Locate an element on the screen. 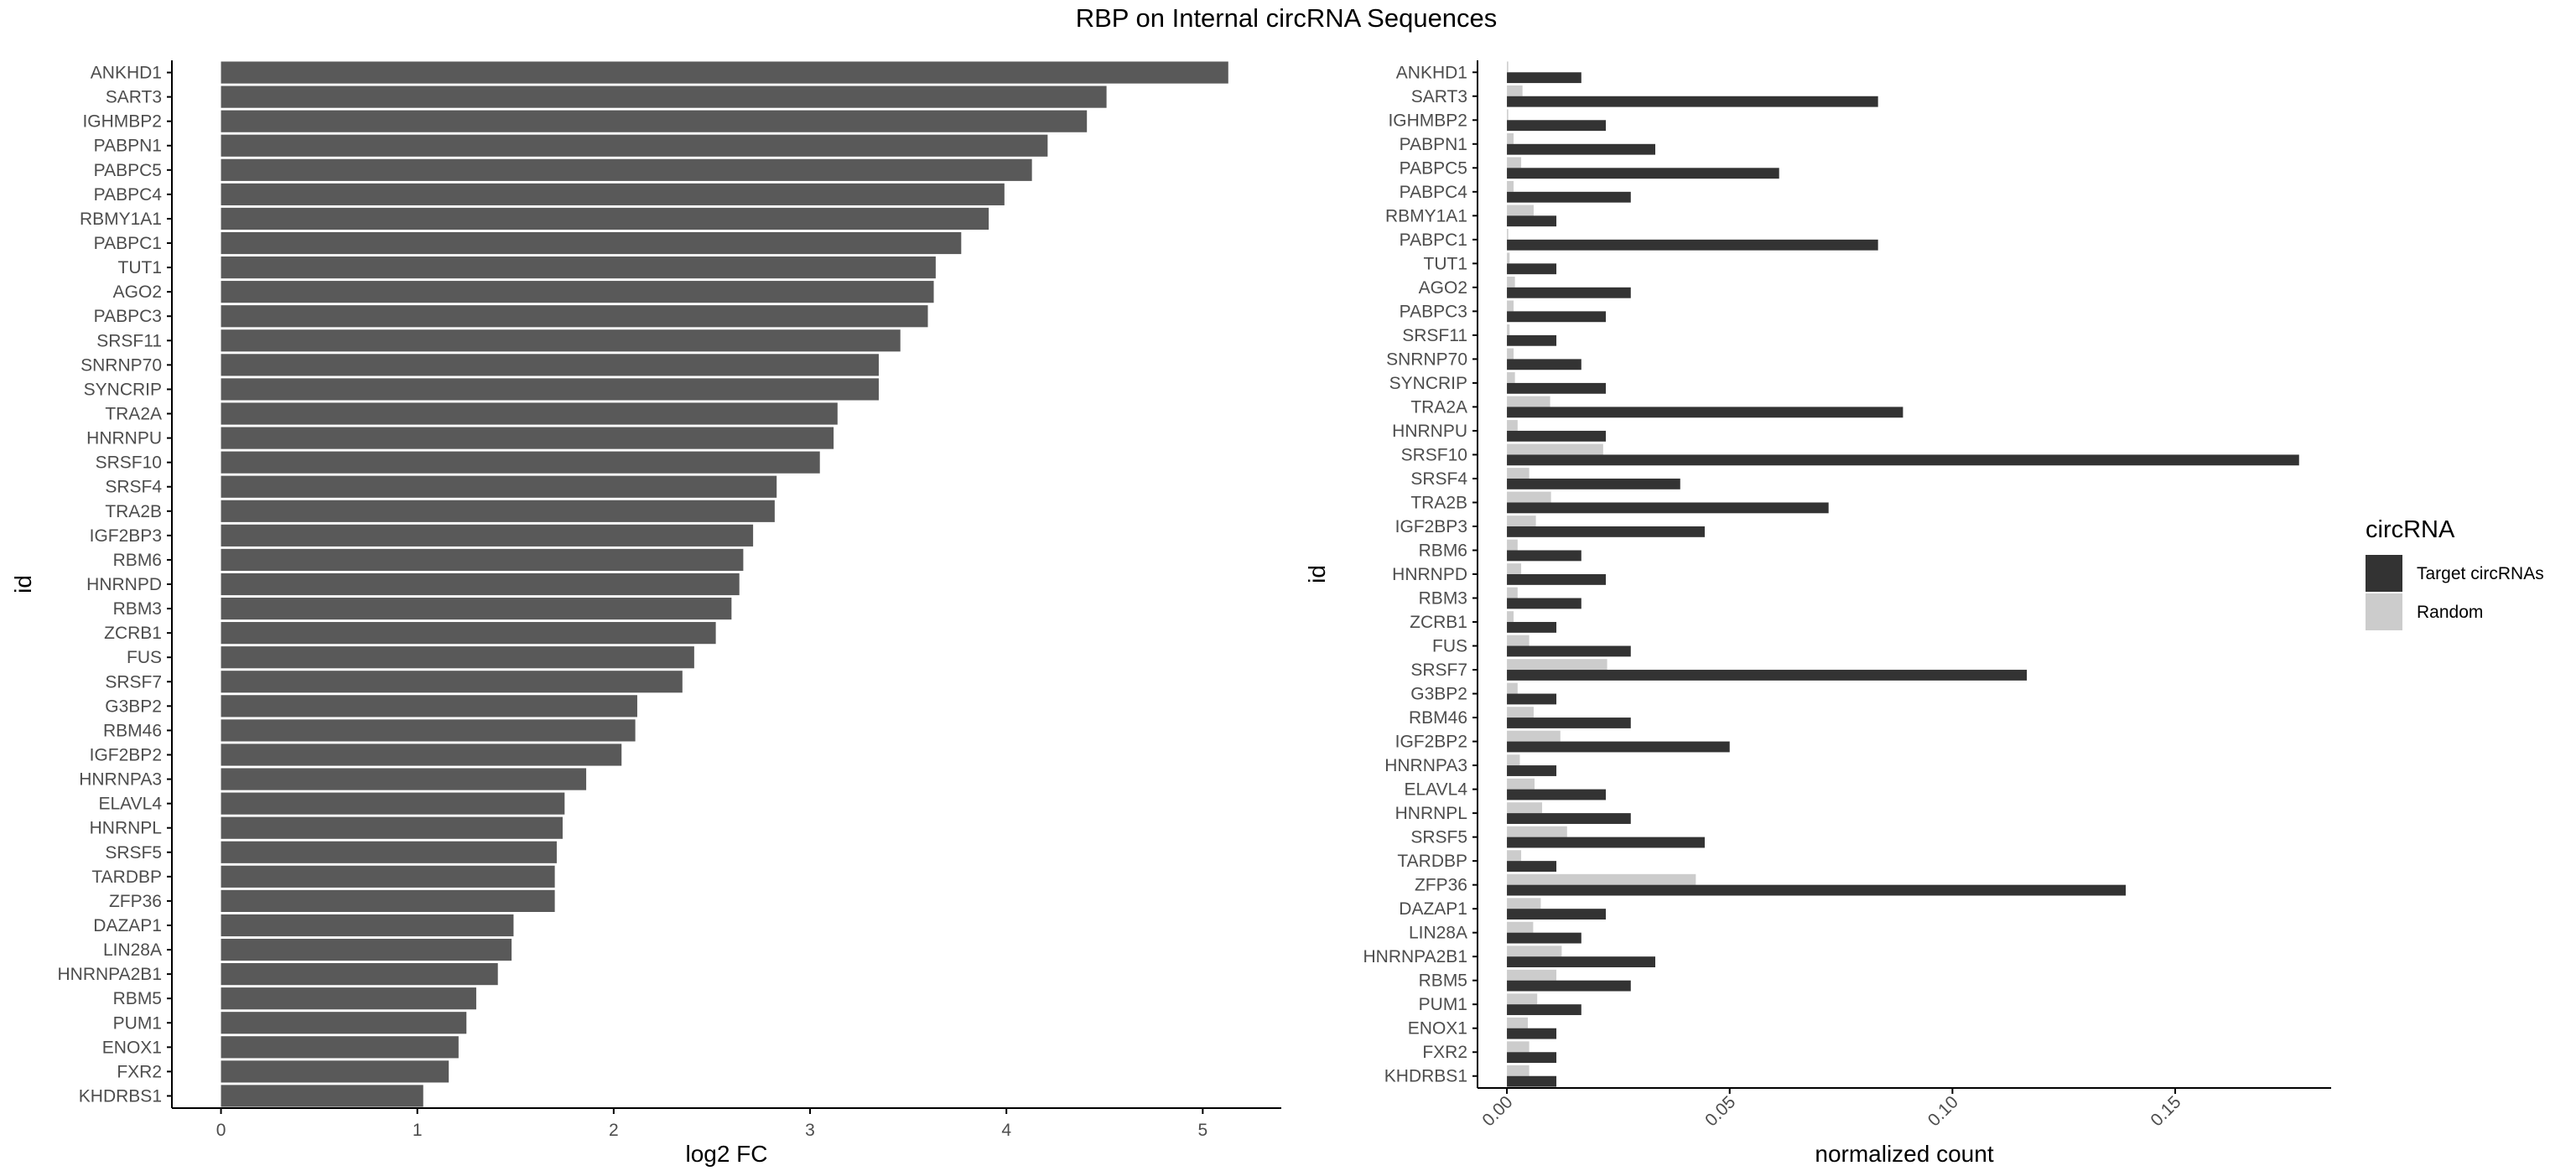 The image size is (2576, 1176). bar-random-rbmy1a1 is located at coordinates (1520, 210).